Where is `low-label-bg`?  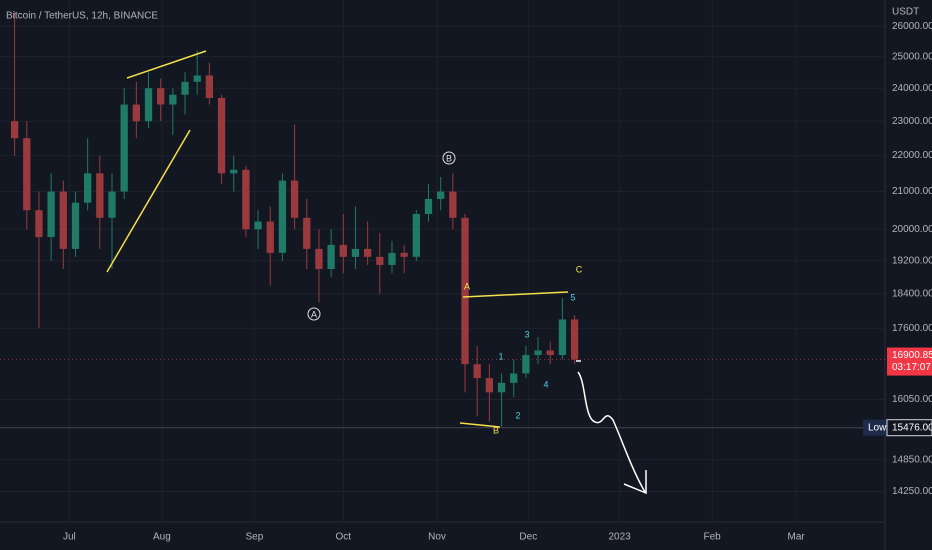
low-label-bg is located at coordinates (875, 427).